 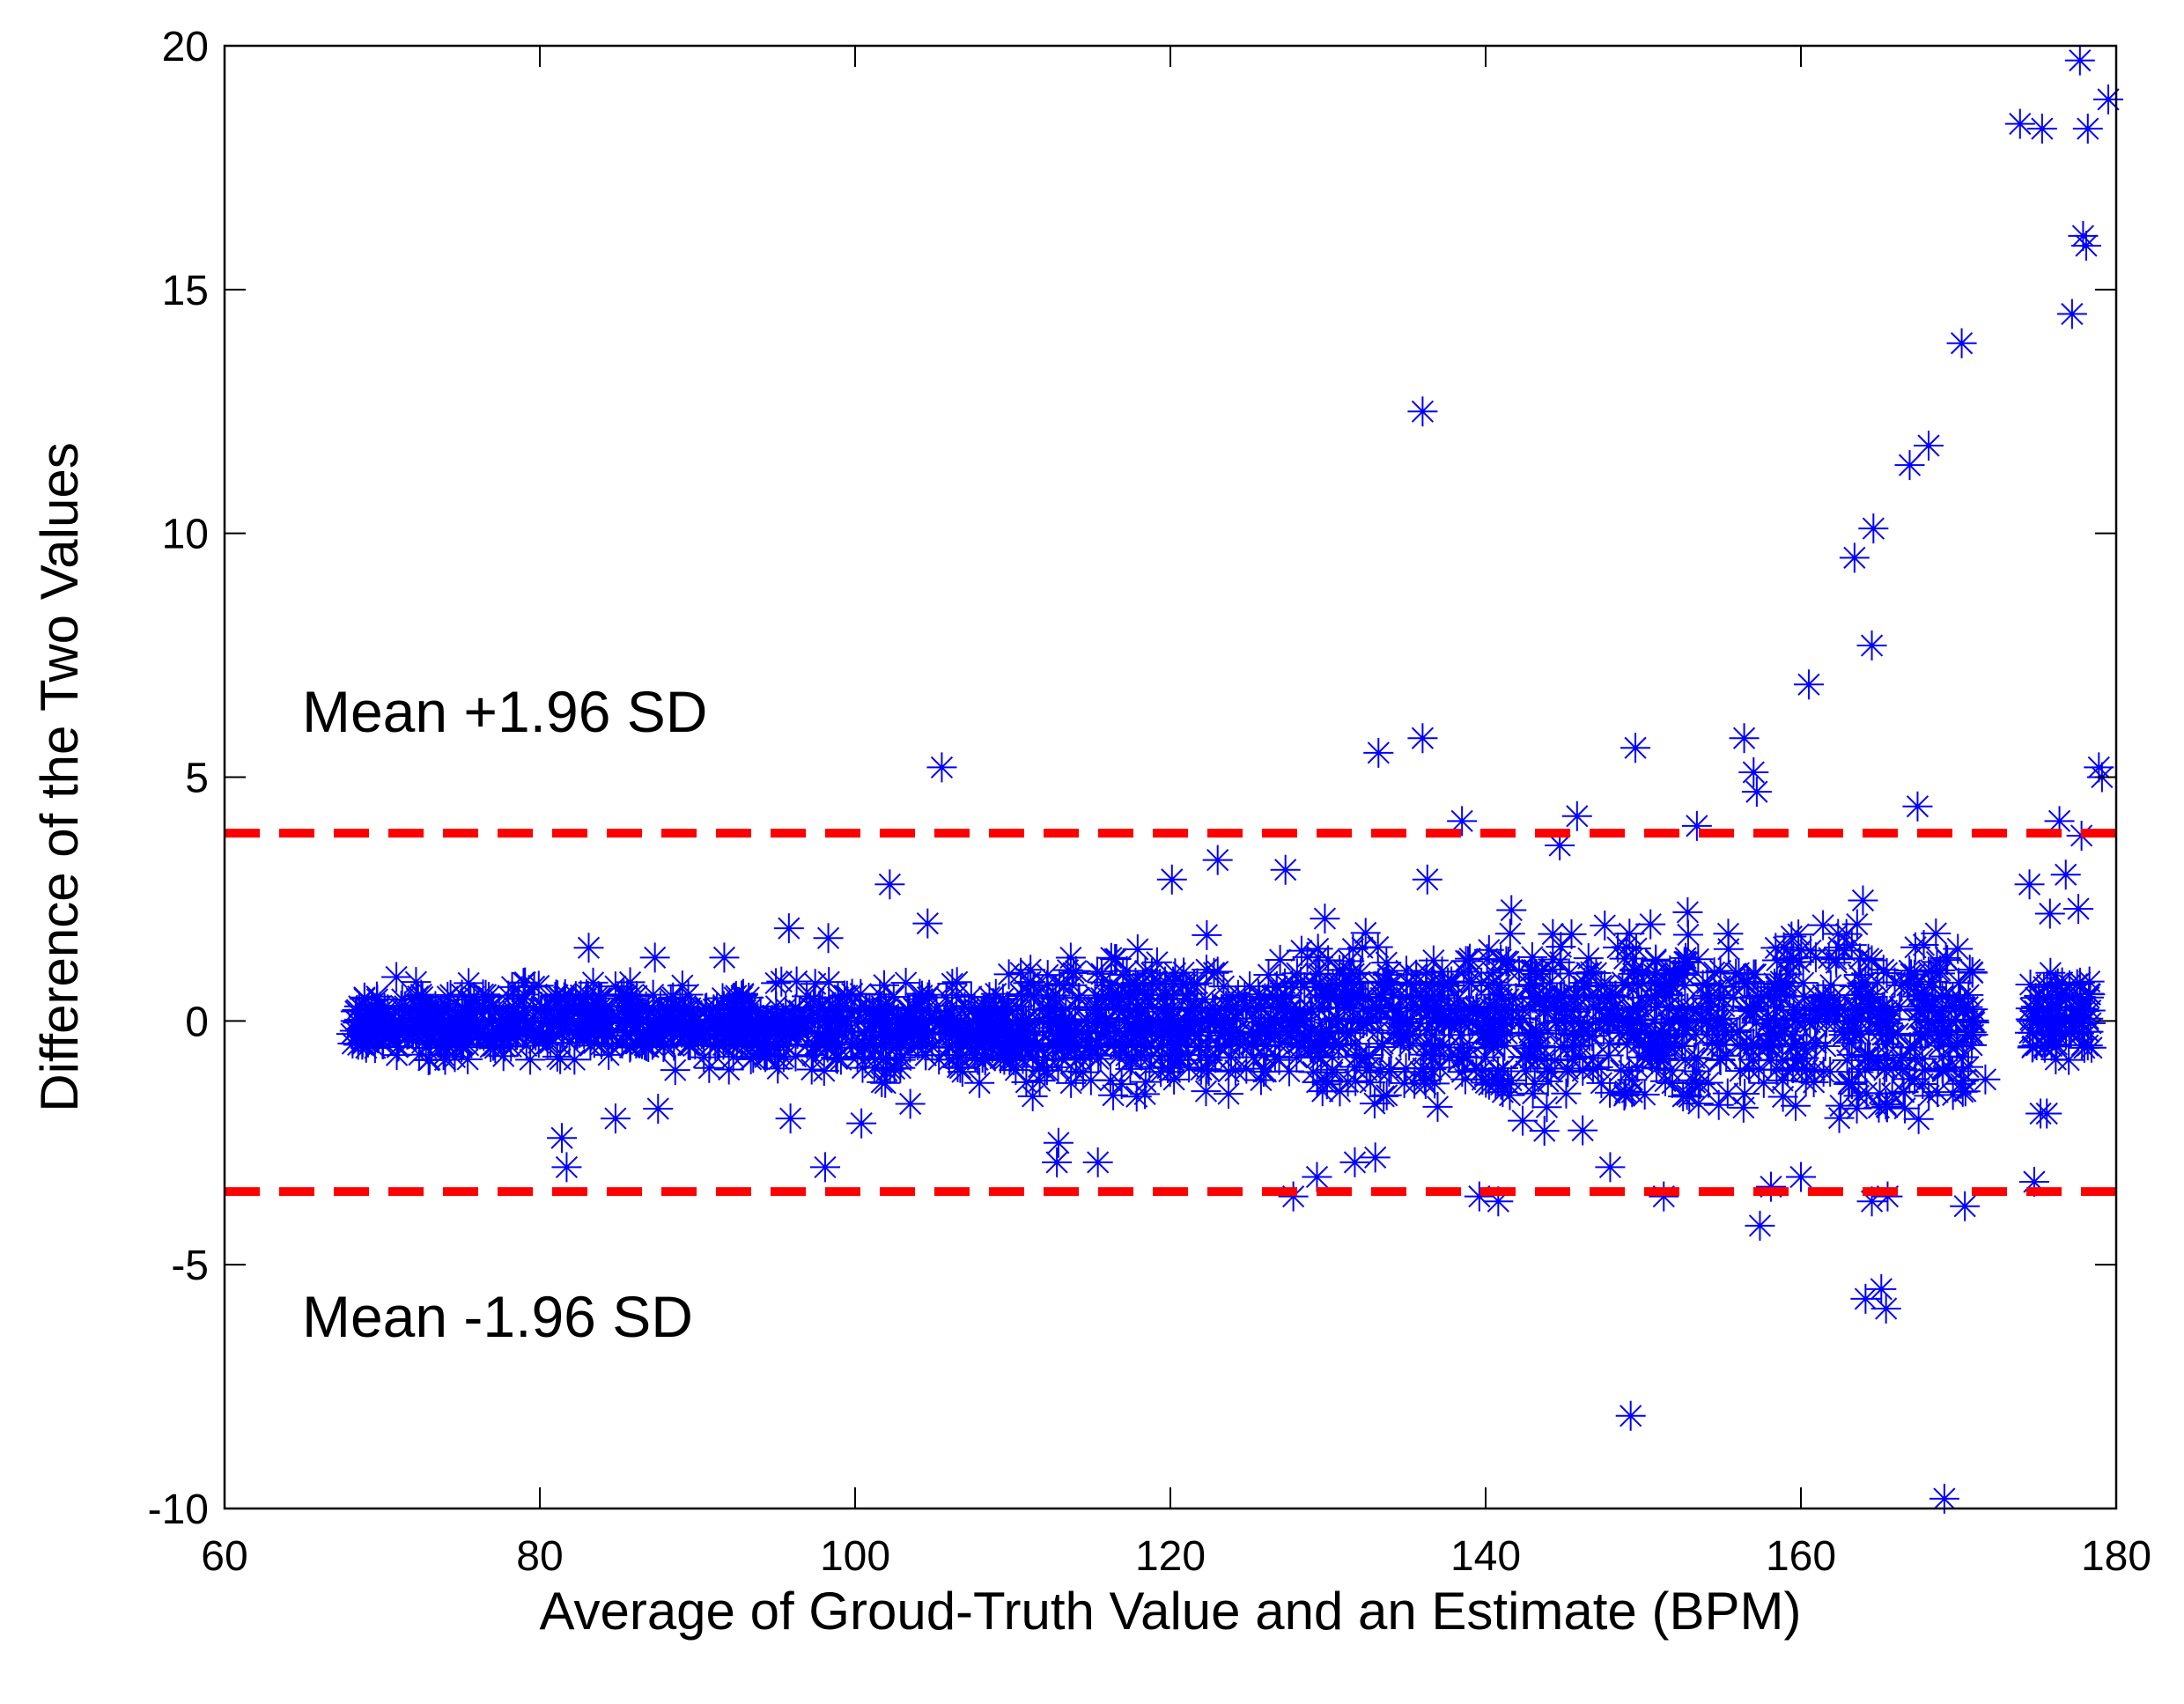 What do you see at coordinates (539, 1556) in the screenshot?
I see `x-tick-label: 80` at bounding box center [539, 1556].